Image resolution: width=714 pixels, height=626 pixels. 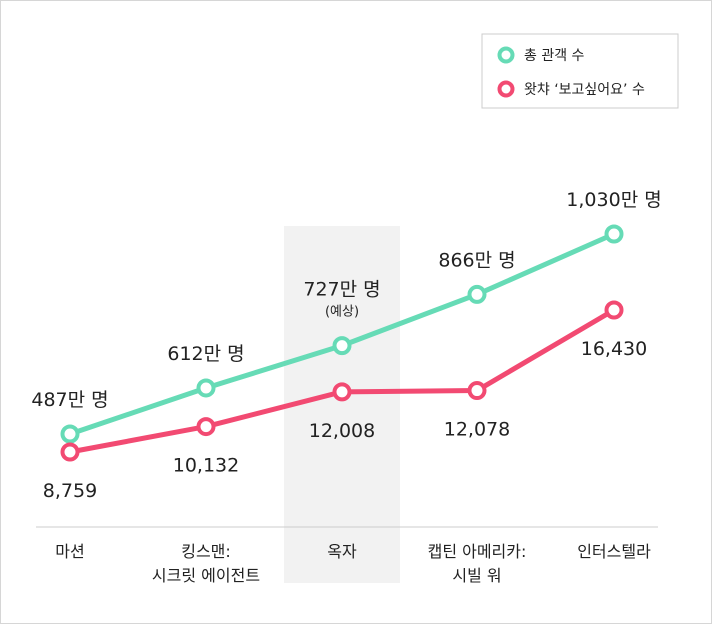 I want to click on data-label: 1,030만 명, so click(x=613, y=200).